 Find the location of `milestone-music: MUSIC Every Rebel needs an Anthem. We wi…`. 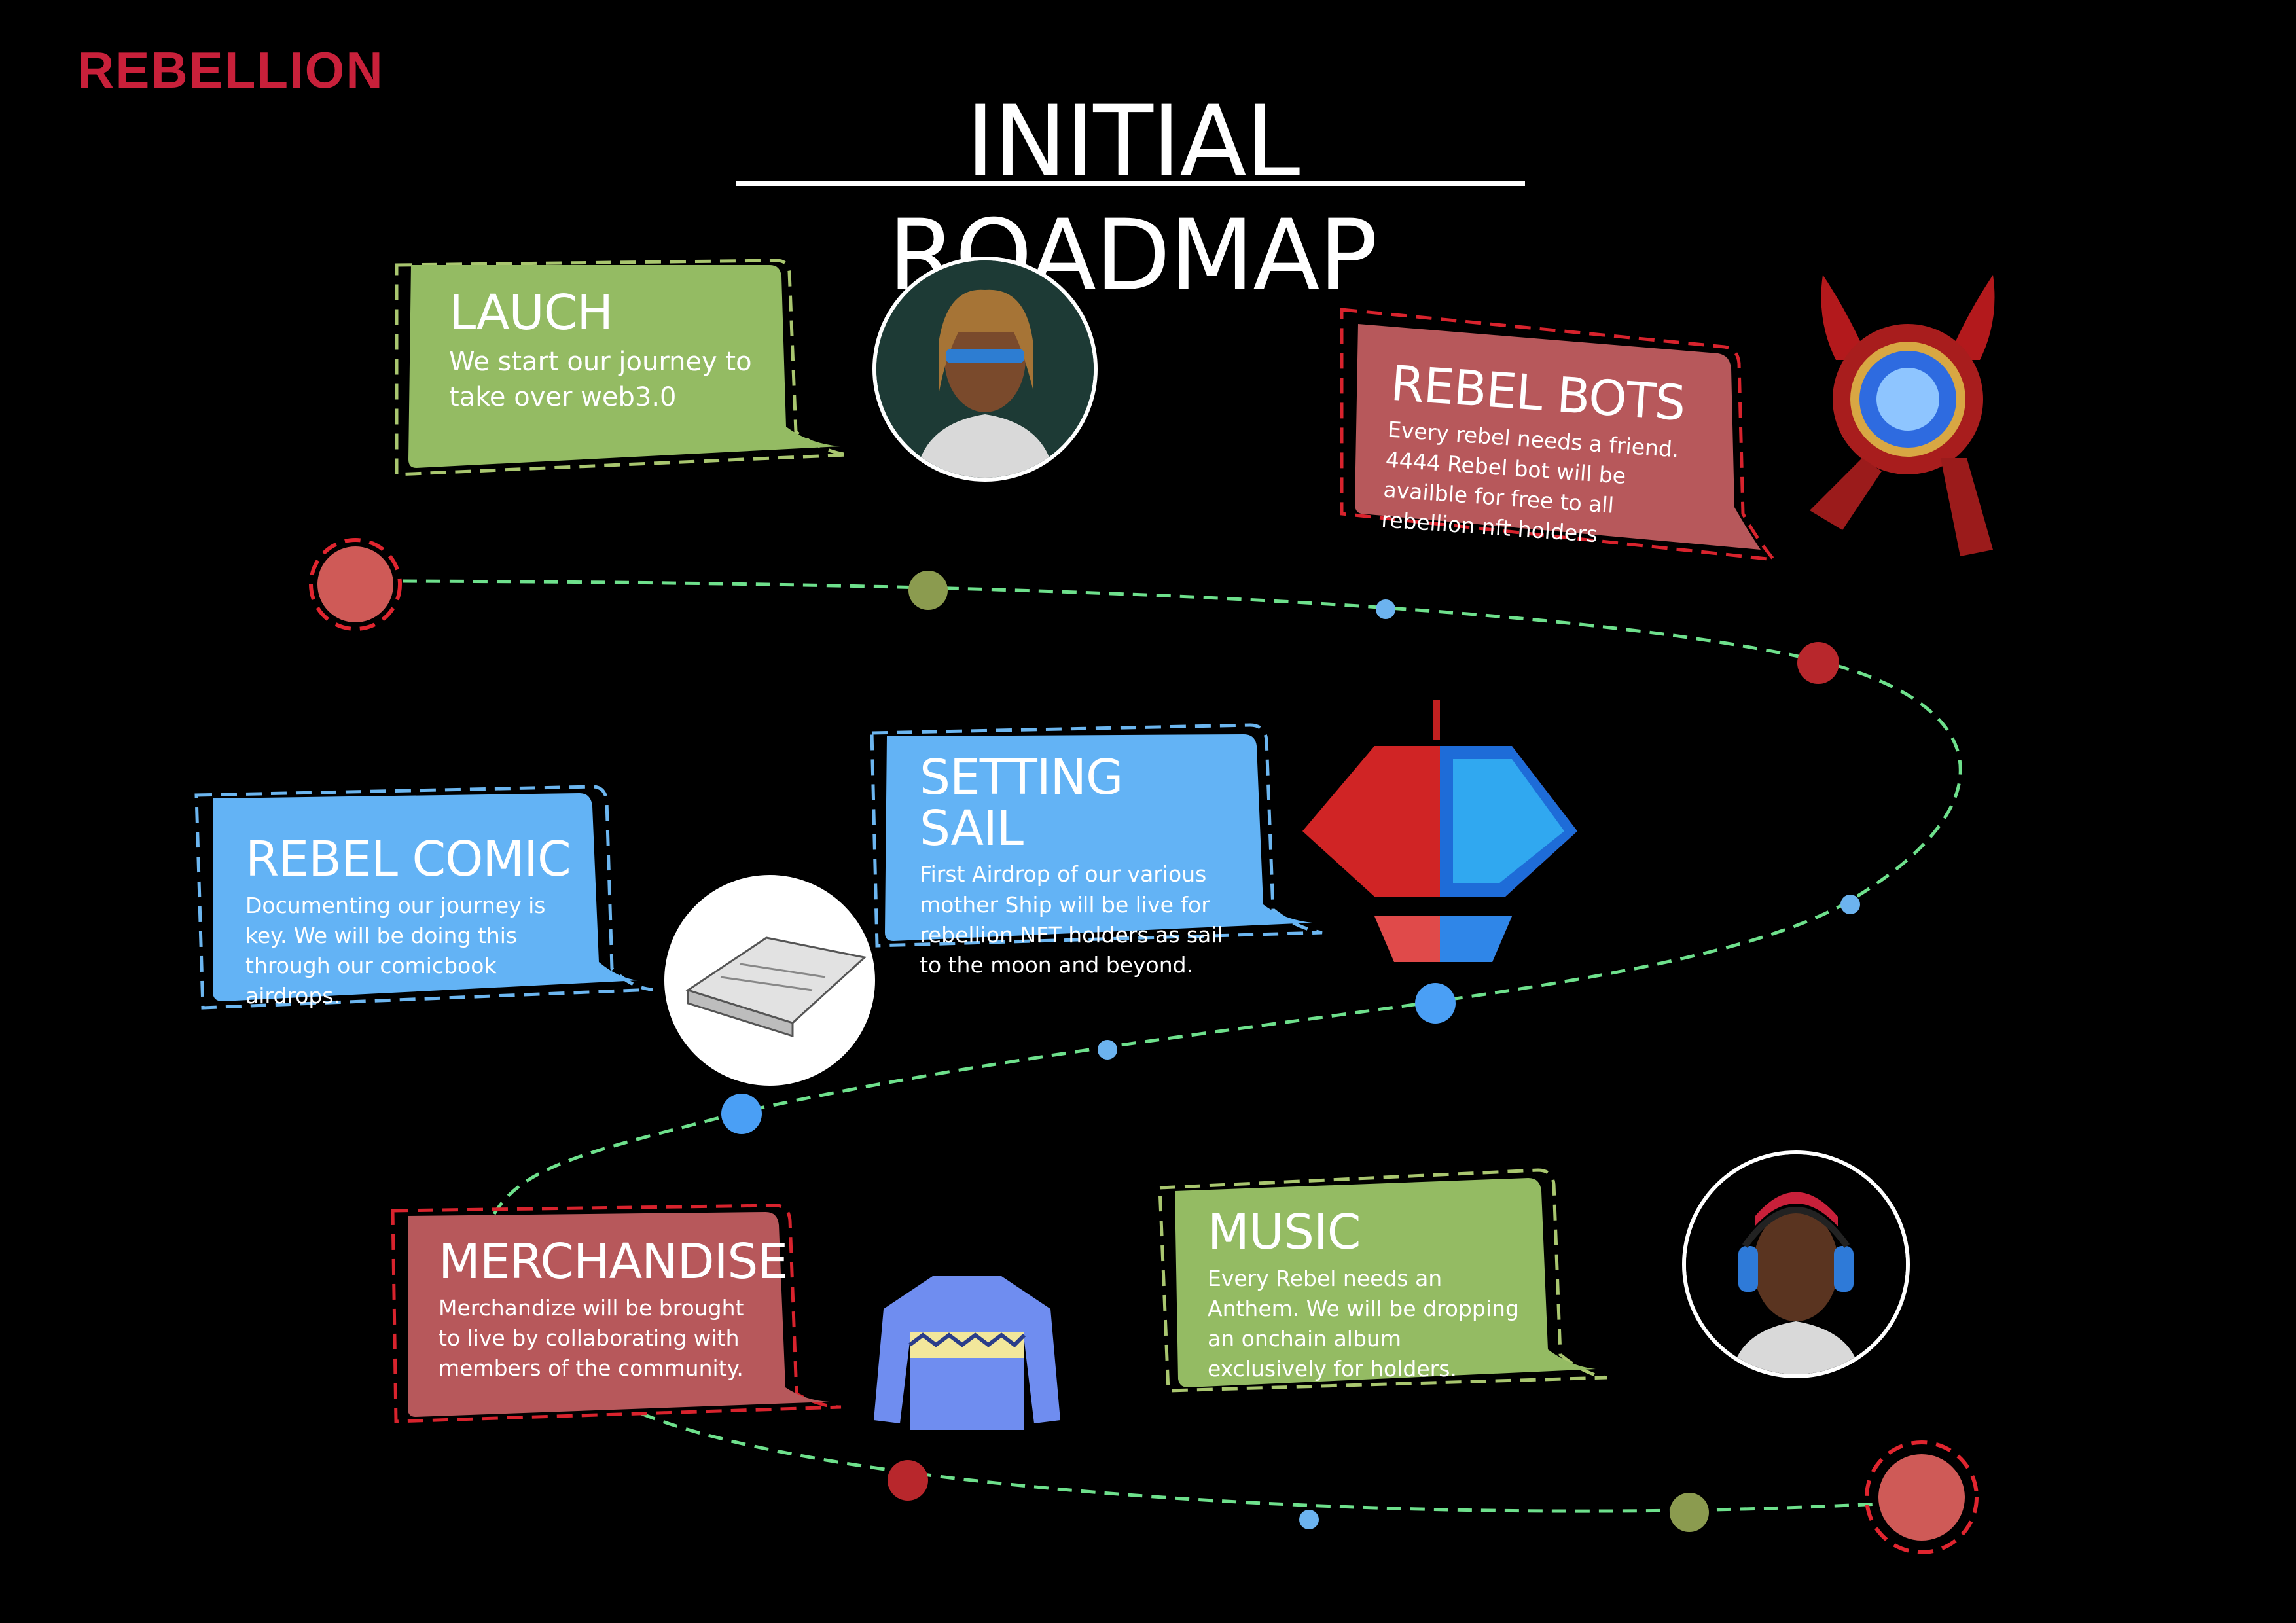

milestone-music: MUSIC Every Rebel needs an Anthem. We wi… is located at coordinates (1381, 1281).